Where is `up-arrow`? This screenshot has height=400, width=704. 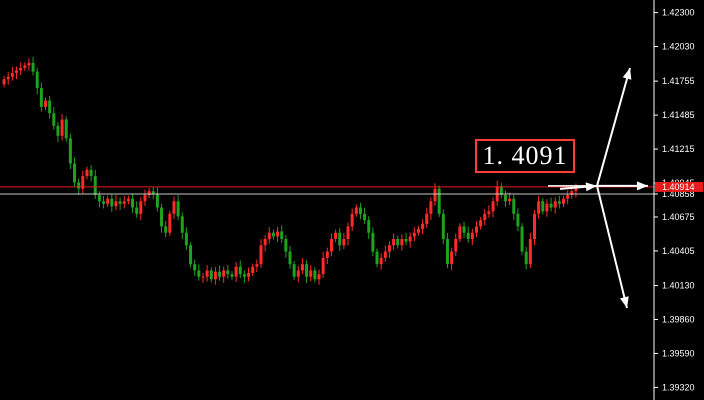 up-arrow is located at coordinates (614, 127).